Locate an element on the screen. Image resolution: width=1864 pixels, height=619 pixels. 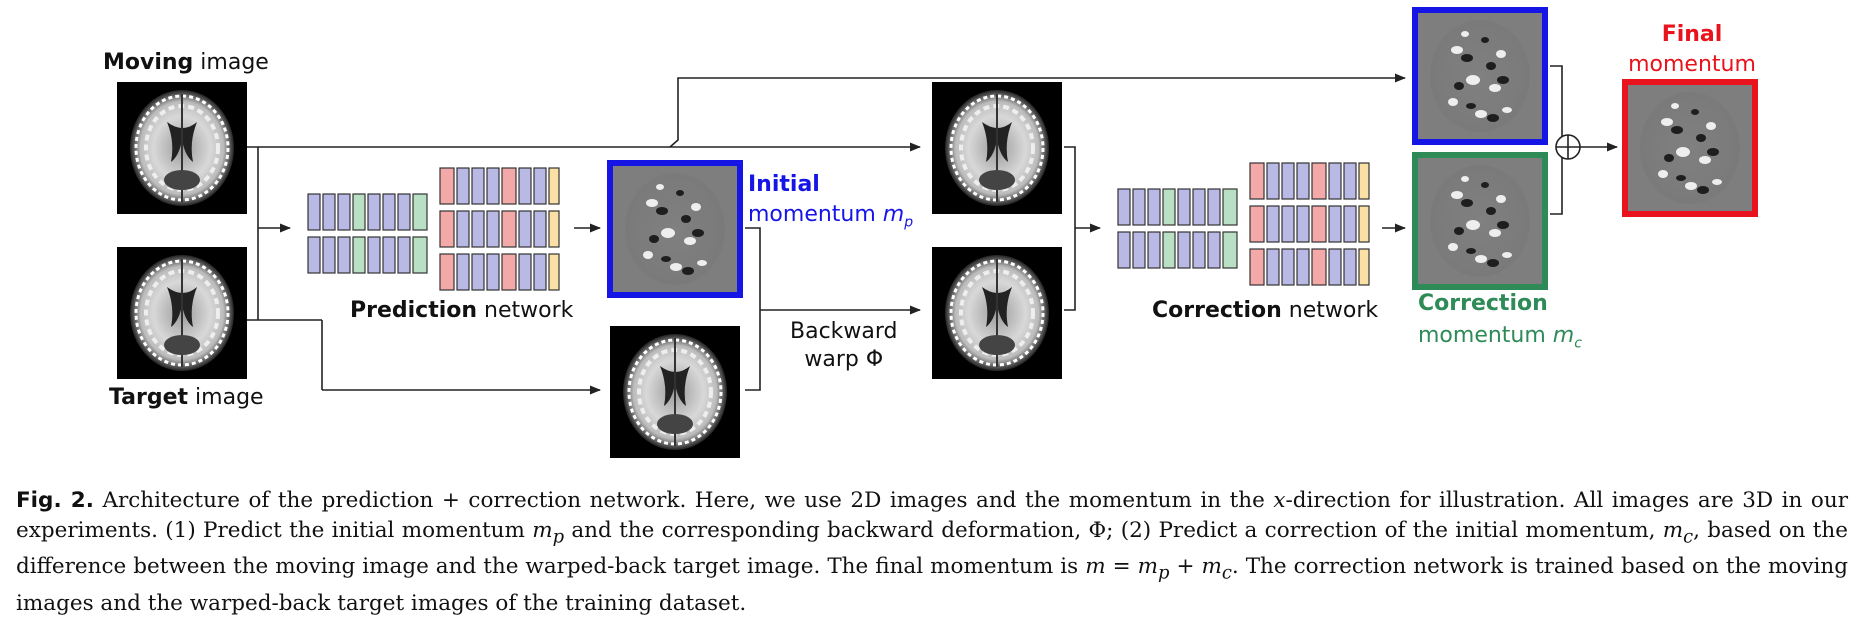
initial-momentum-label: Initial momentum mp is located at coordinates (831, 201).